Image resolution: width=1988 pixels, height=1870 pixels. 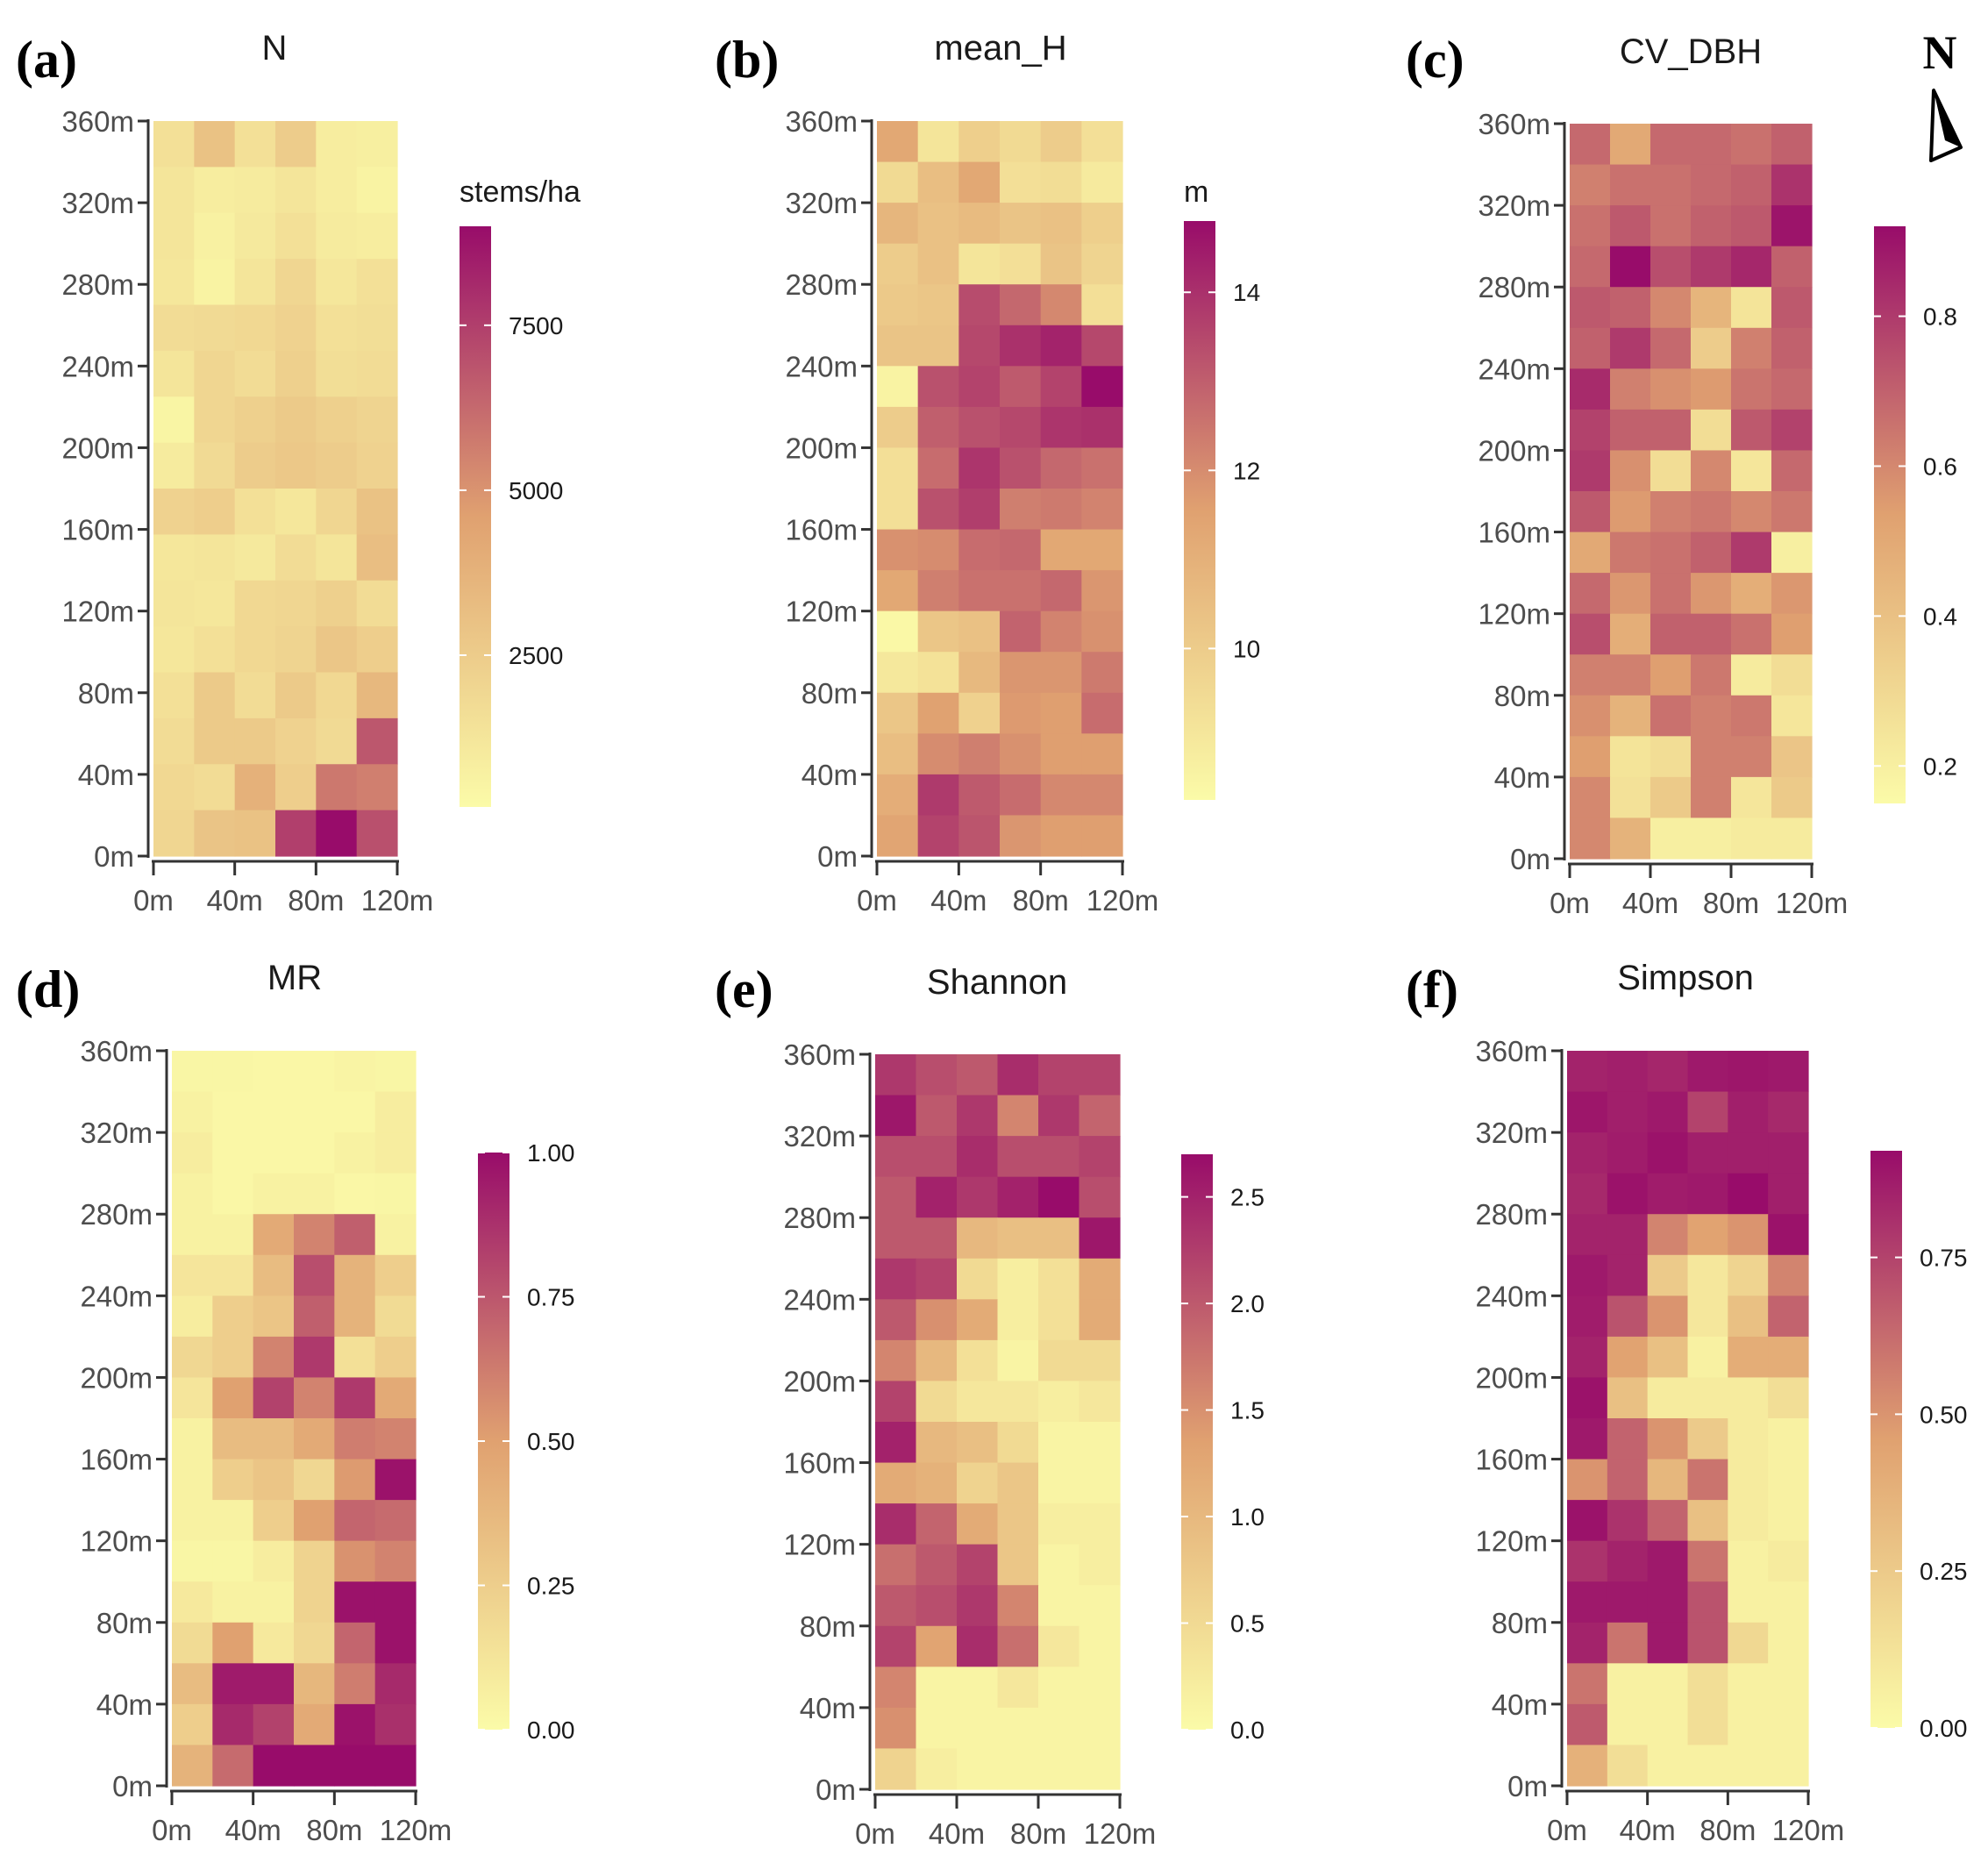 I want to click on x-tick-label: 80m, so click(x=316, y=900).